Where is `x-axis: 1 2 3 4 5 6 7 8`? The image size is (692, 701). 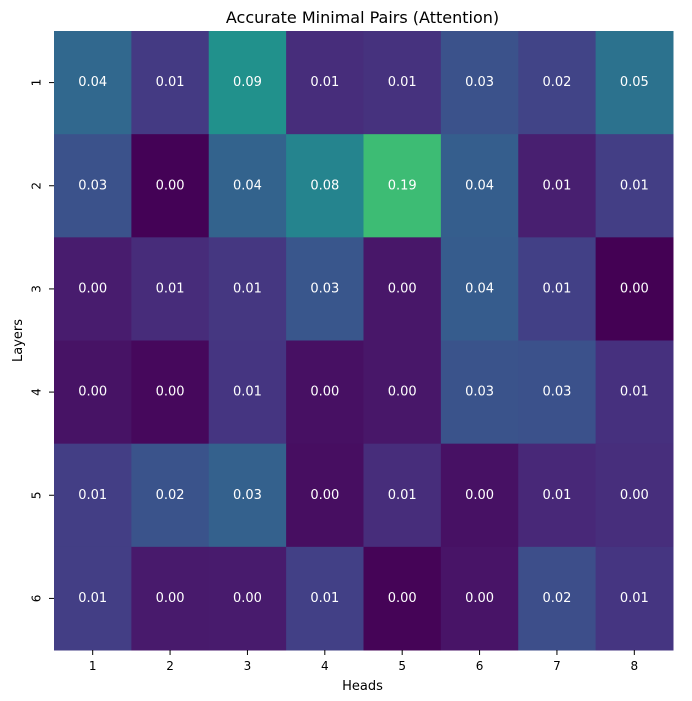
x-axis: 1 2 3 4 5 6 7 8 is located at coordinates (363, 661).